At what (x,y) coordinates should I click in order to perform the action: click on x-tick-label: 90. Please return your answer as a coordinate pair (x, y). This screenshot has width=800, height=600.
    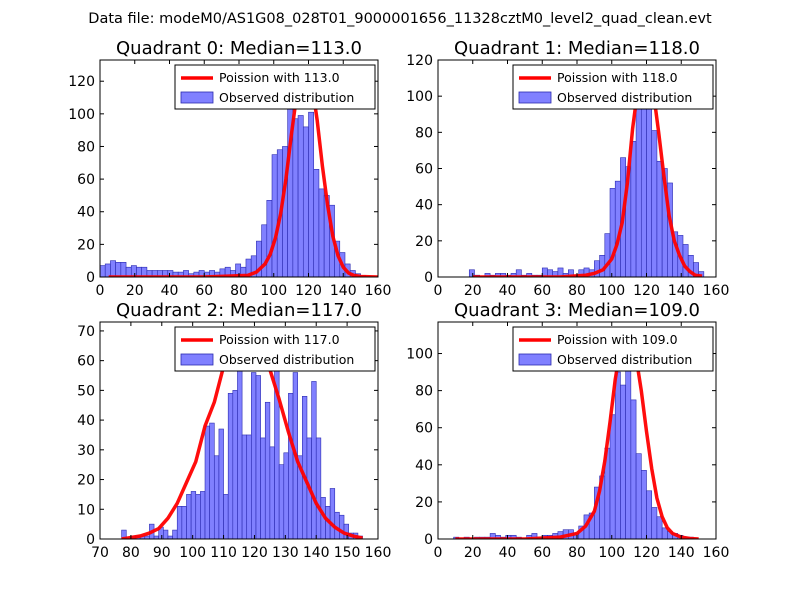
    Looking at the image, I should click on (162, 553).